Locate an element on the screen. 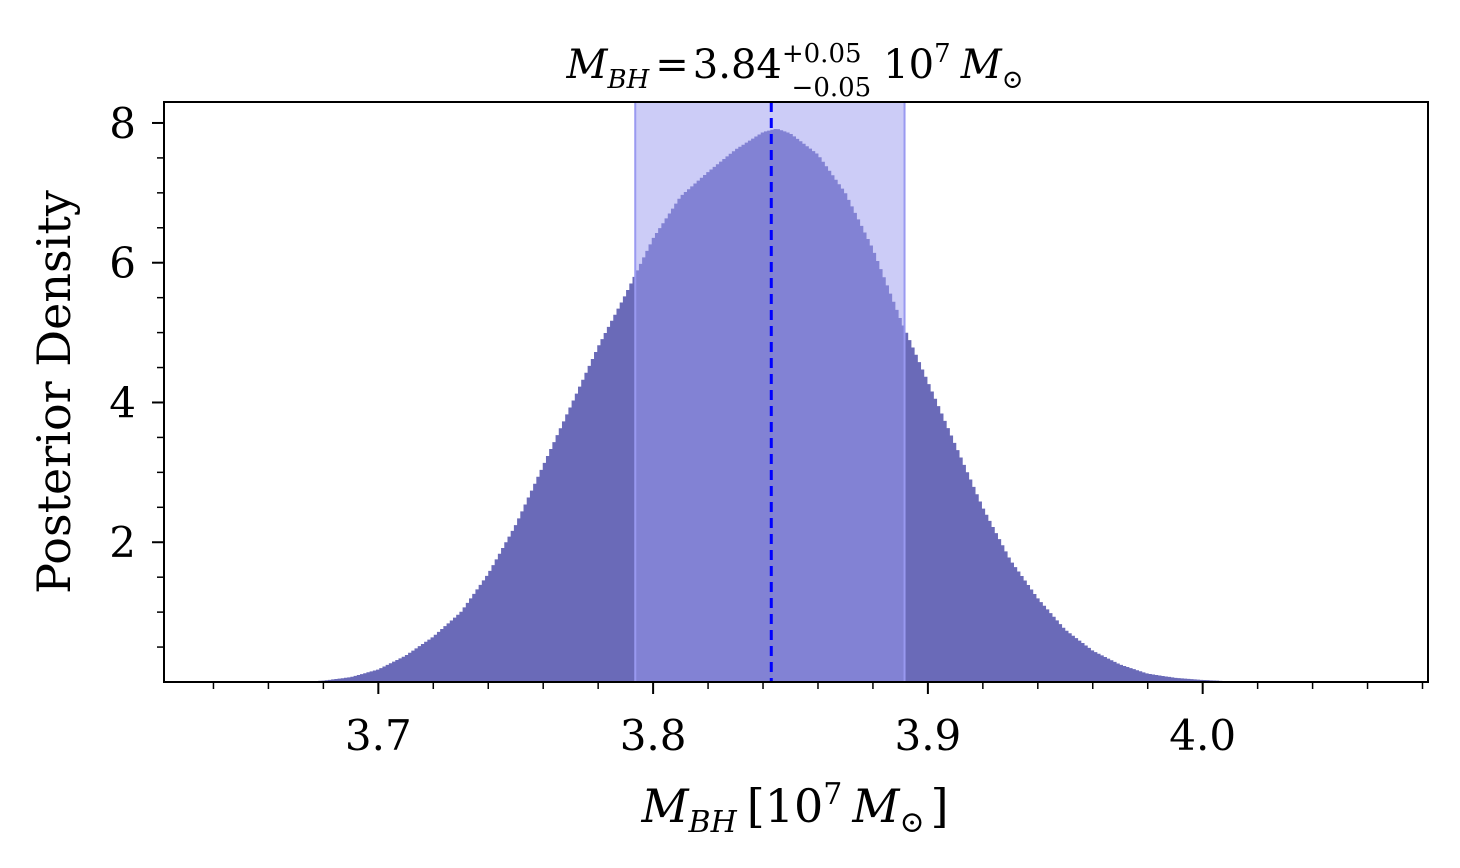  xlabel-unit-base: 10 is located at coordinates (794, 806).